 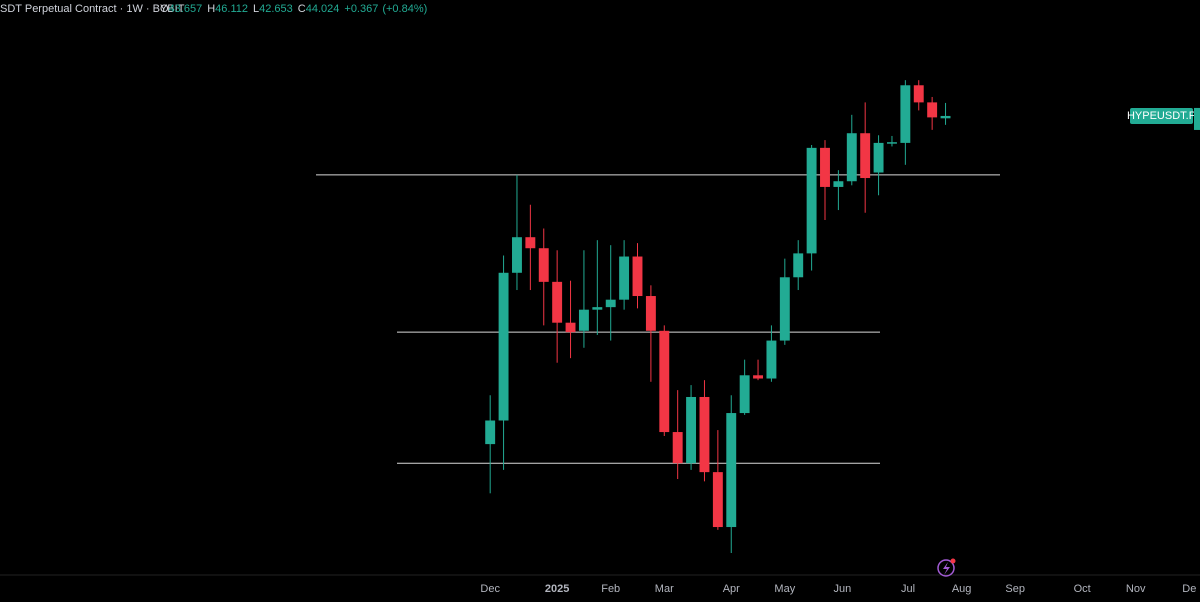 I want to click on x-tick-label: Jun, so click(x=843, y=589).